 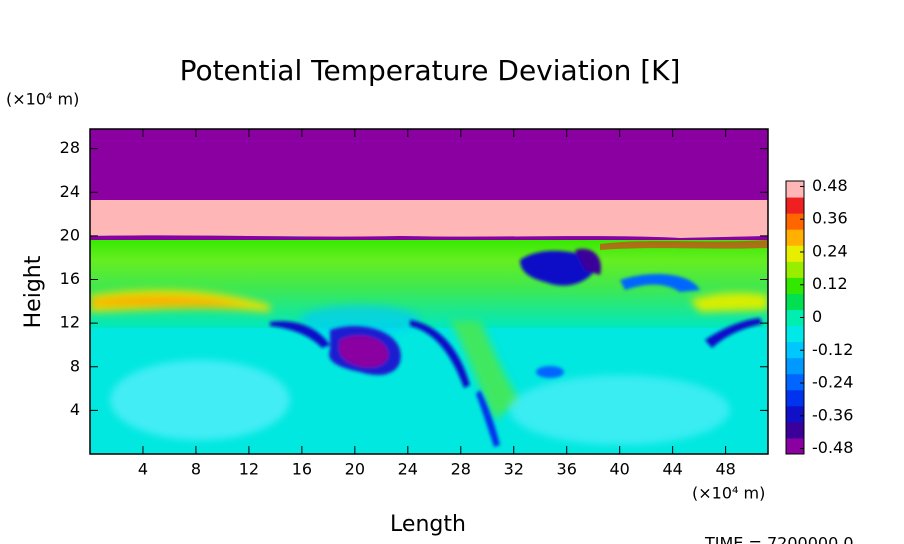 What do you see at coordinates (832, 382) in the screenshot?
I see `colorbar-tick-label: -0.24` at bounding box center [832, 382].